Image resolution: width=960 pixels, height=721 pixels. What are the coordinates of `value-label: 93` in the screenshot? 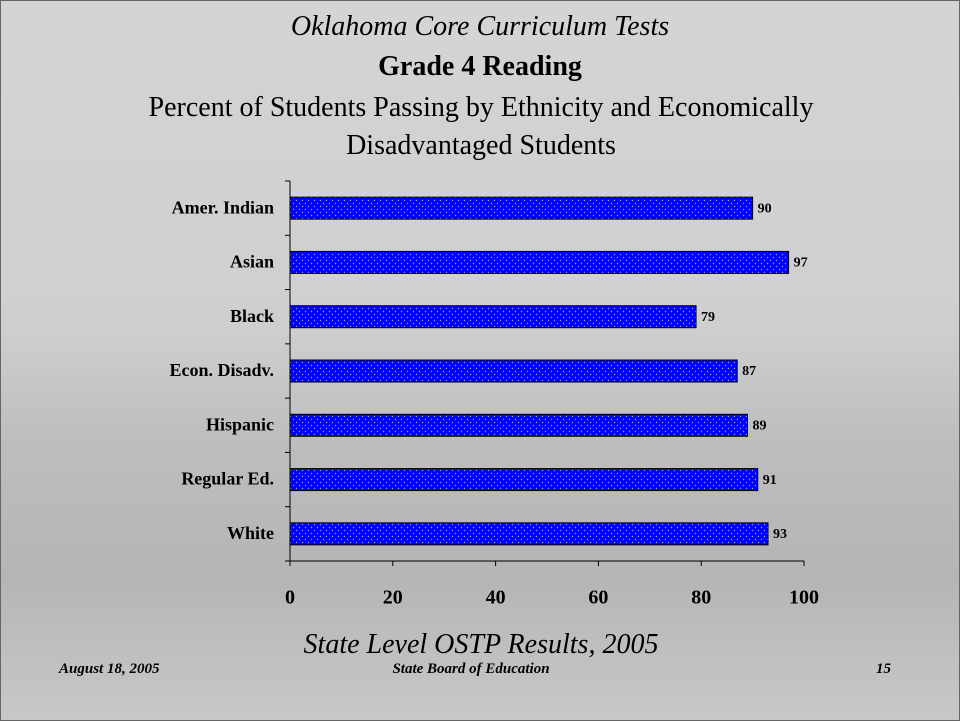 It's located at (780, 534).